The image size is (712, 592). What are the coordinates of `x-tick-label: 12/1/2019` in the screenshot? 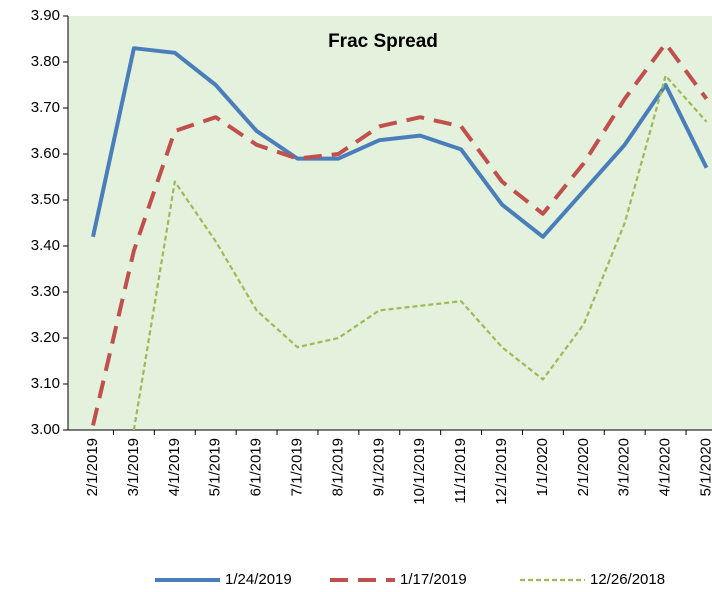 It's located at (501, 471).